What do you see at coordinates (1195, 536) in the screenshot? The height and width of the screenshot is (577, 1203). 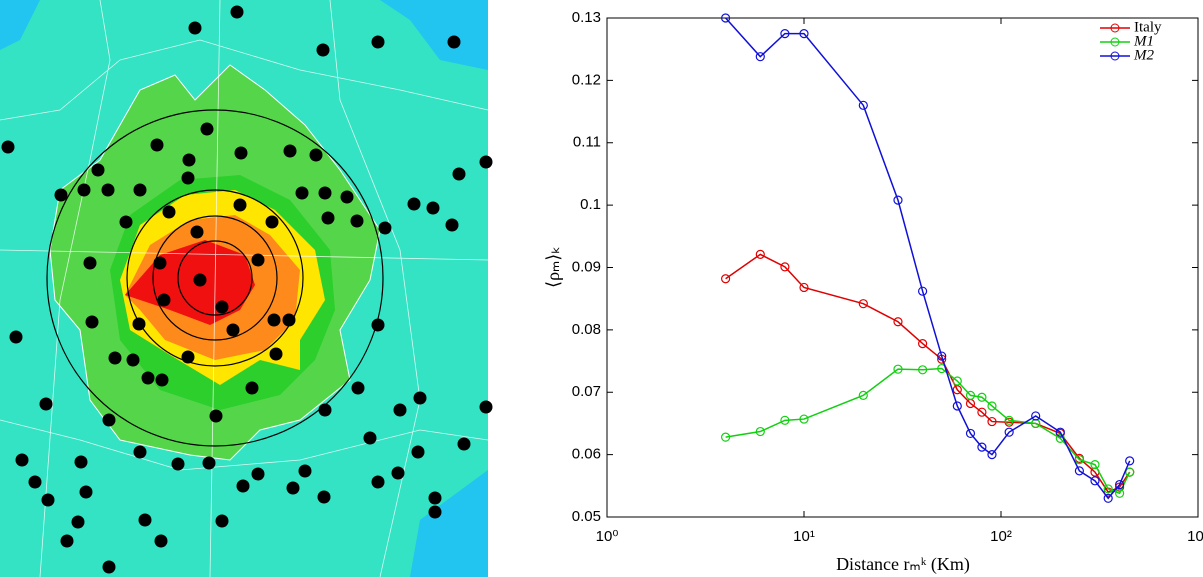 I see `x-tick-label: 10³` at bounding box center [1195, 536].